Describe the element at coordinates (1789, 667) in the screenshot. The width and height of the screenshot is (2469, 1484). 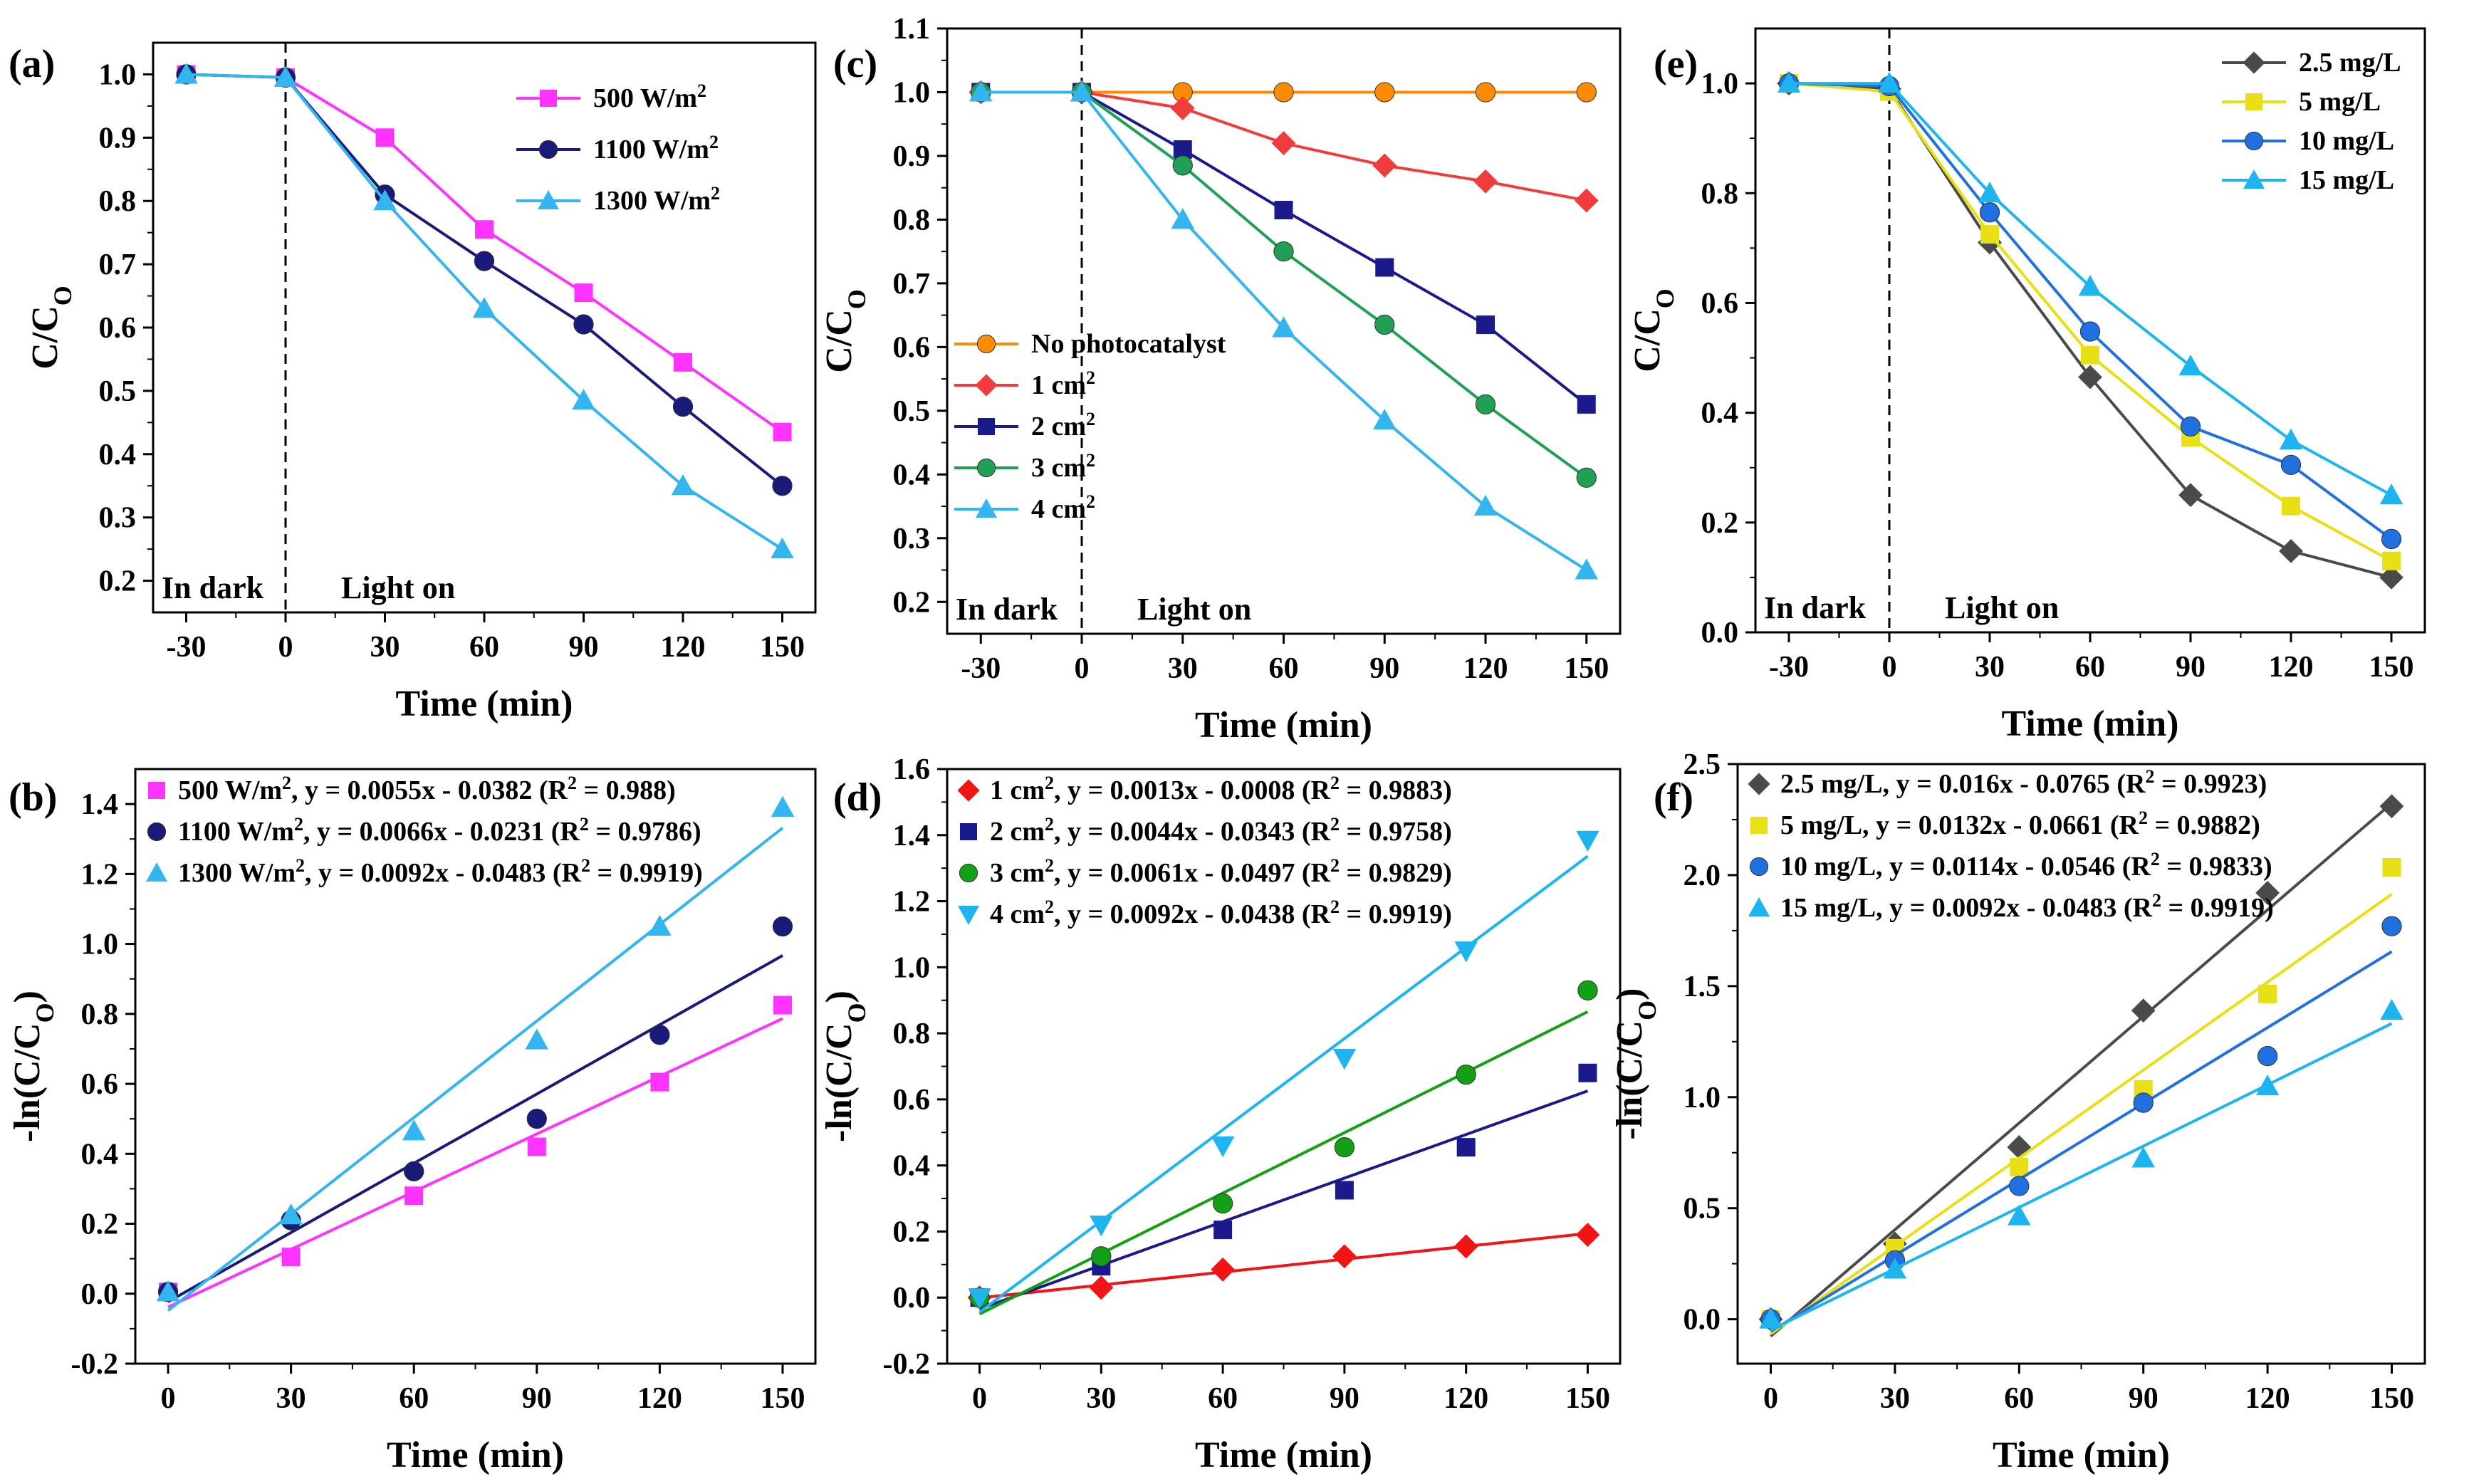
I see `x-tick-label: -30` at that location.